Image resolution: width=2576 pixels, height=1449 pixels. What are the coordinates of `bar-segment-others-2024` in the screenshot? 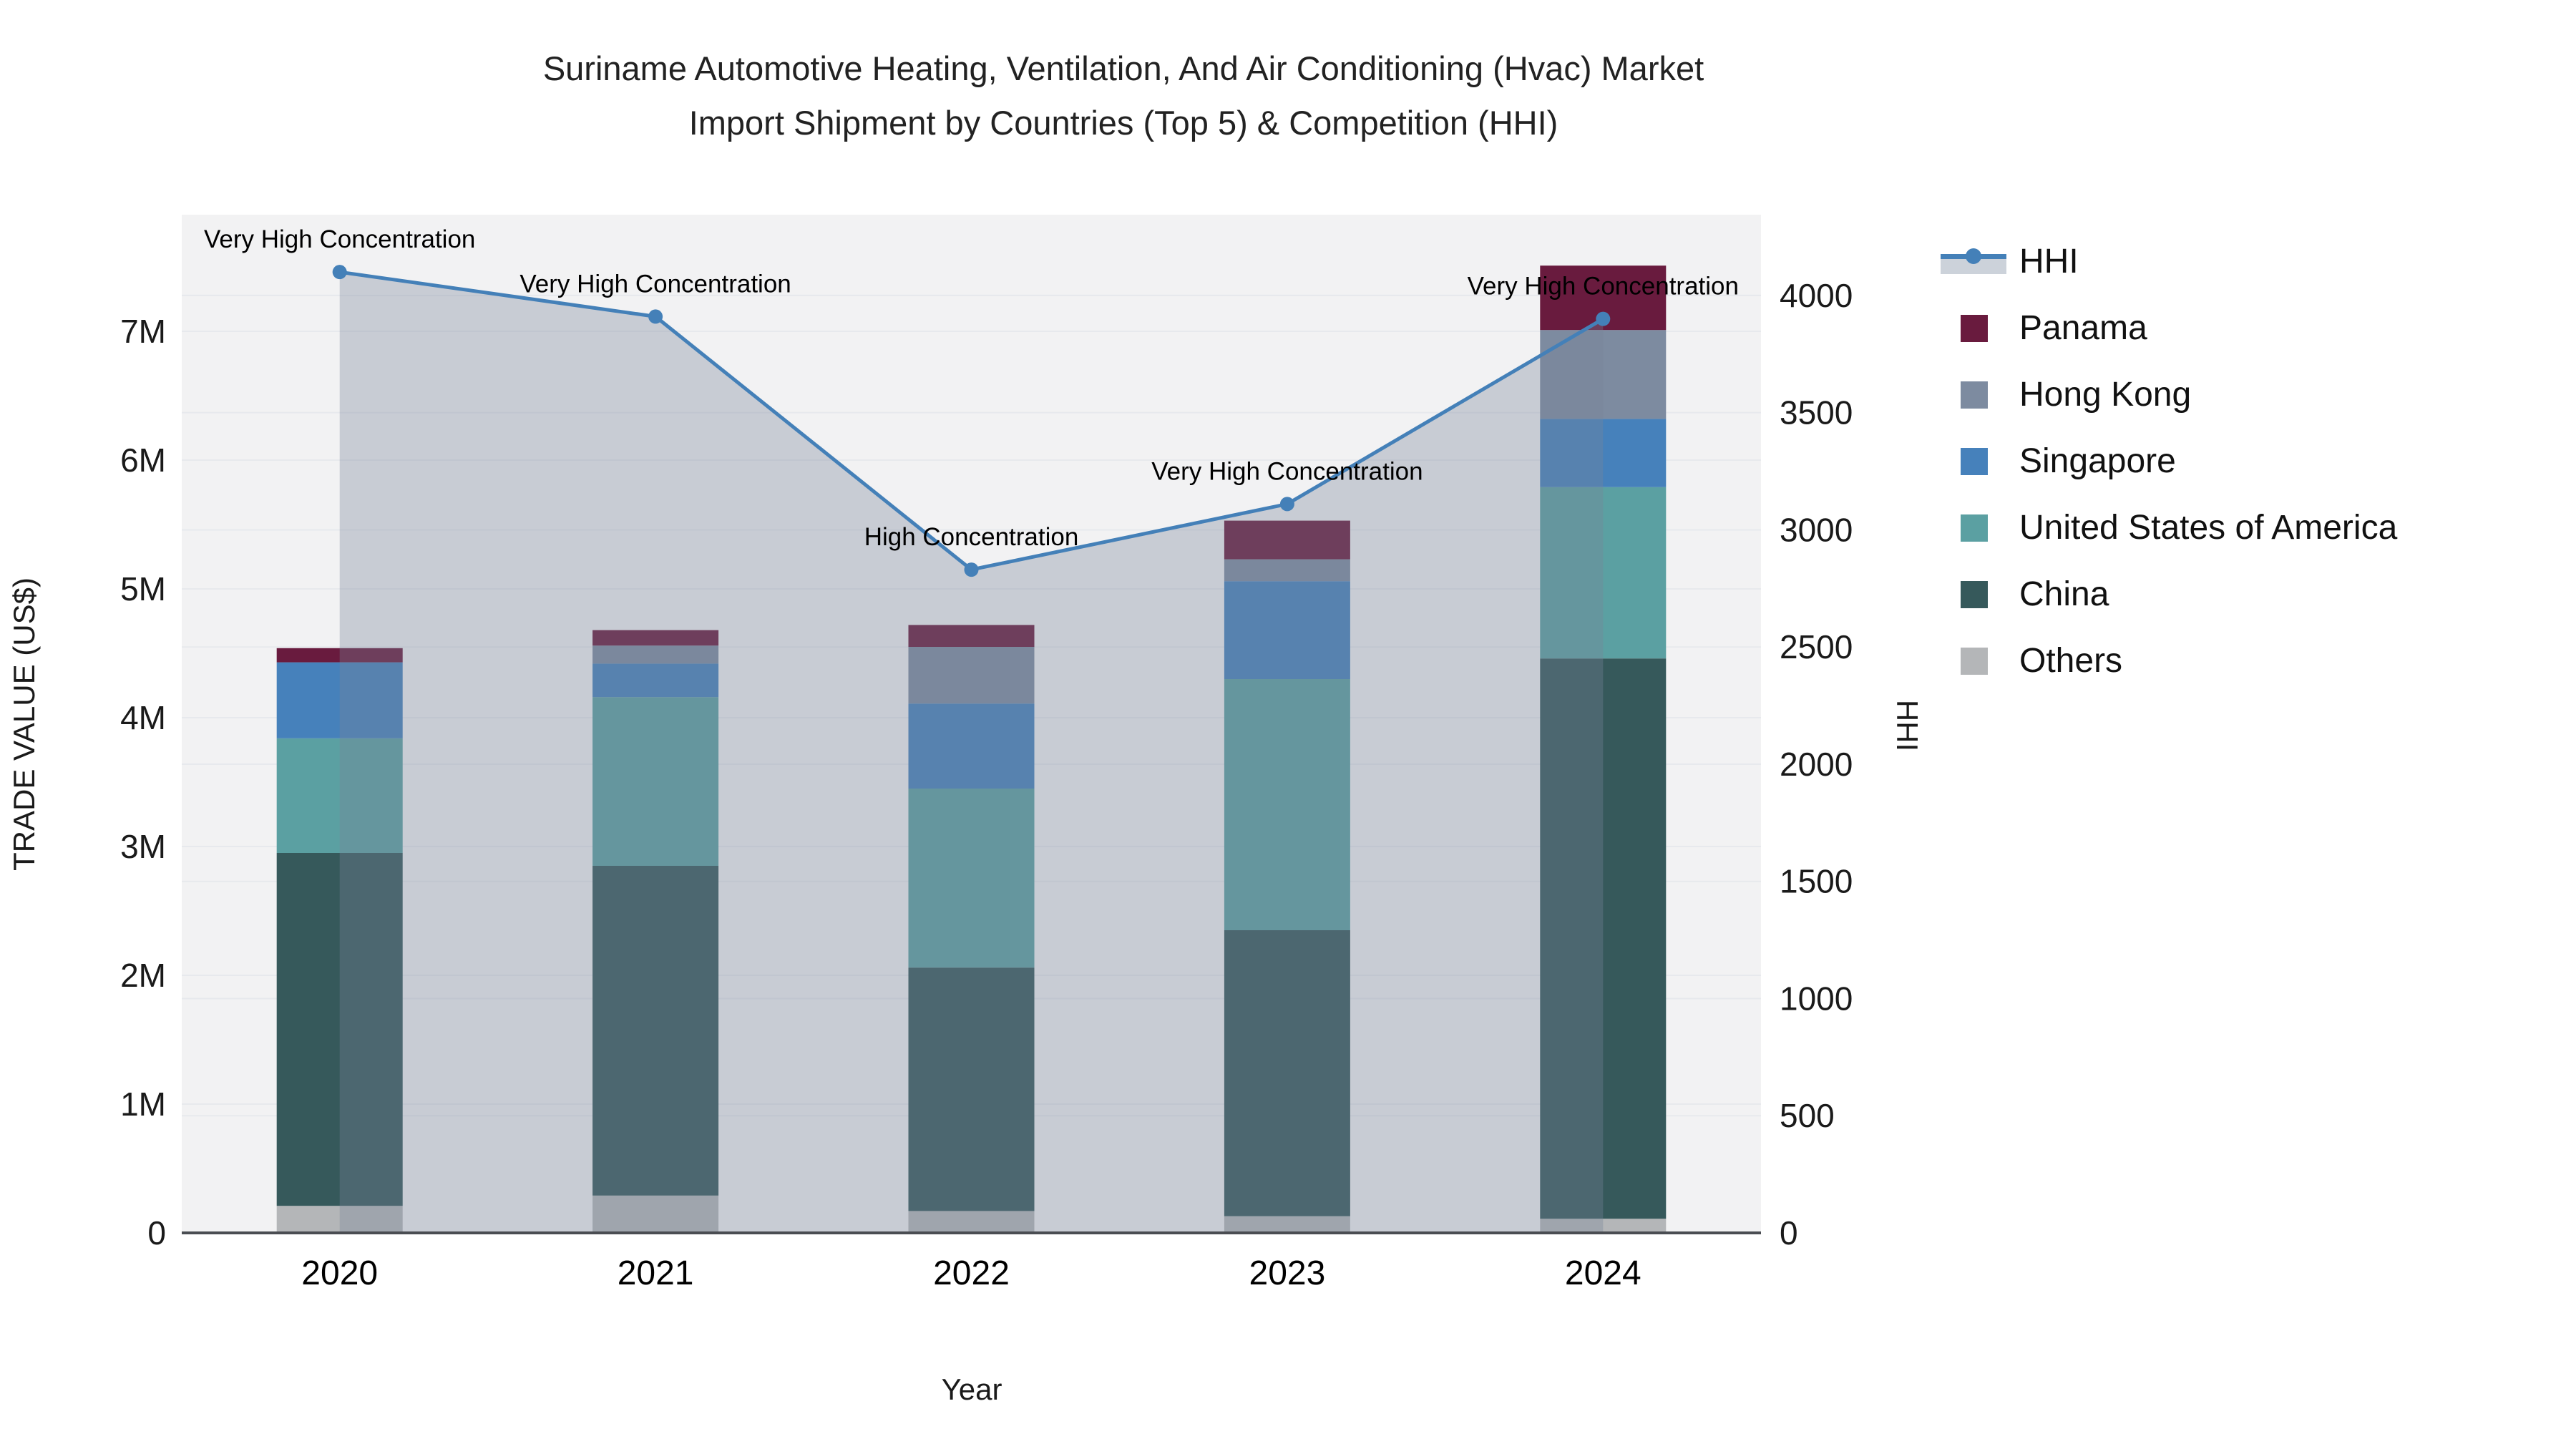 It's located at (1603, 1226).